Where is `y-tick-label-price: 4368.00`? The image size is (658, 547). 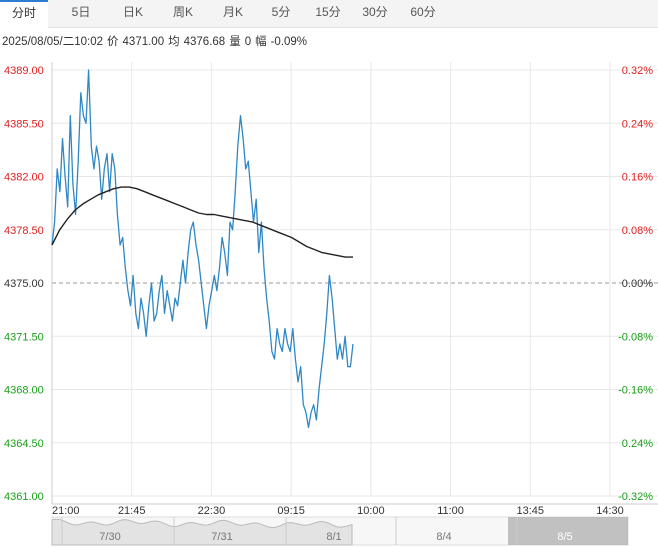 y-tick-label-price: 4368.00 is located at coordinates (24, 391).